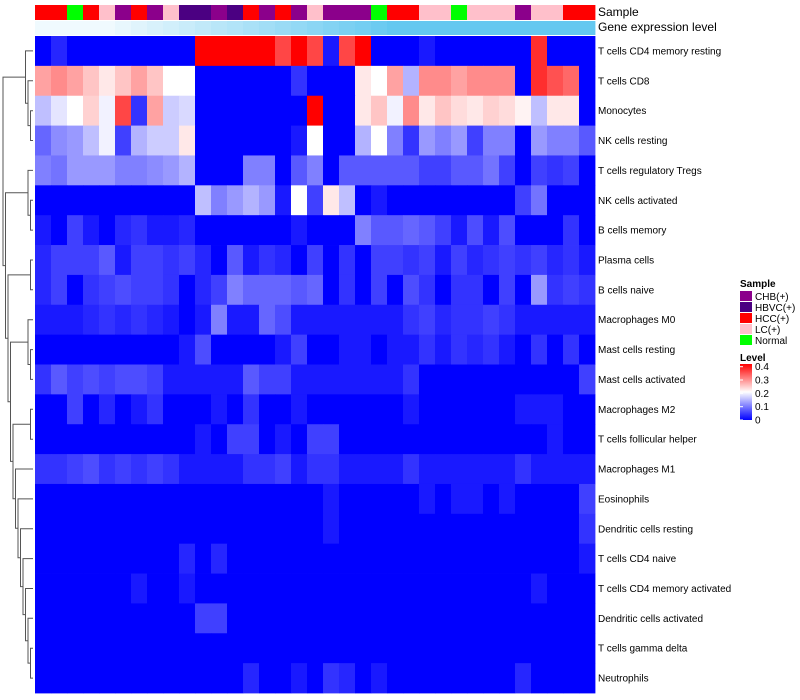 The height and width of the screenshot is (700, 800). What do you see at coordinates (618, 12) in the screenshot?
I see `sample-annotation-label: Sample` at bounding box center [618, 12].